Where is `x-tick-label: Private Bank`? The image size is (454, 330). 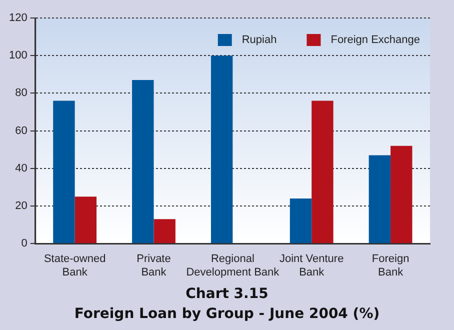 x-tick-label: Private Bank is located at coordinates (153, 265).